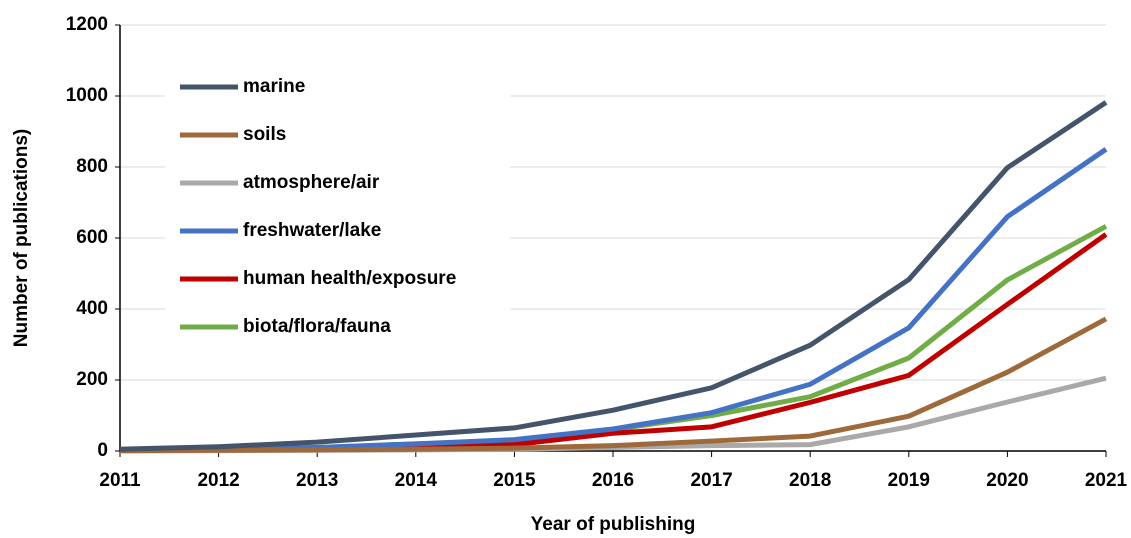 The width and height of the screenshot is (1131, 538). What do you see at coordinates (416, 480) in the screenshot?
I see `x-tick-label: 2014` at bounding box center [416, 480].